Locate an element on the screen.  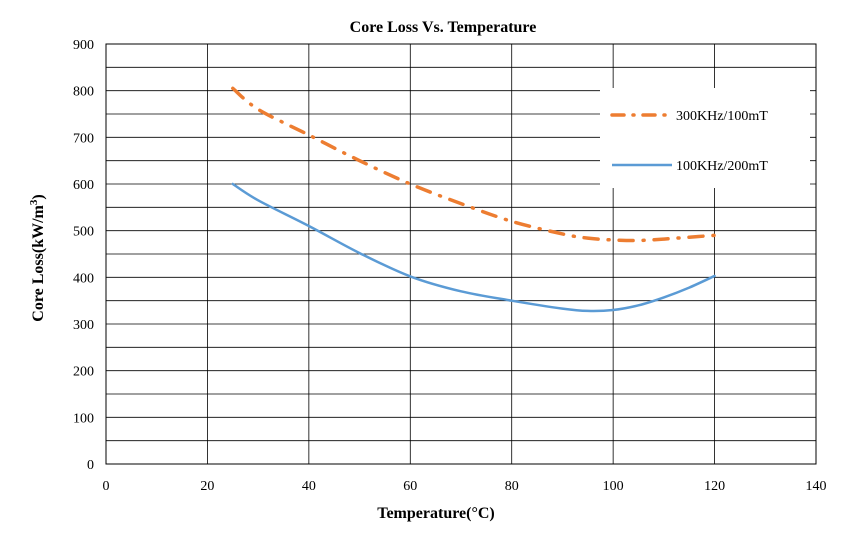
legend-background is located at coordinates (705, 138).